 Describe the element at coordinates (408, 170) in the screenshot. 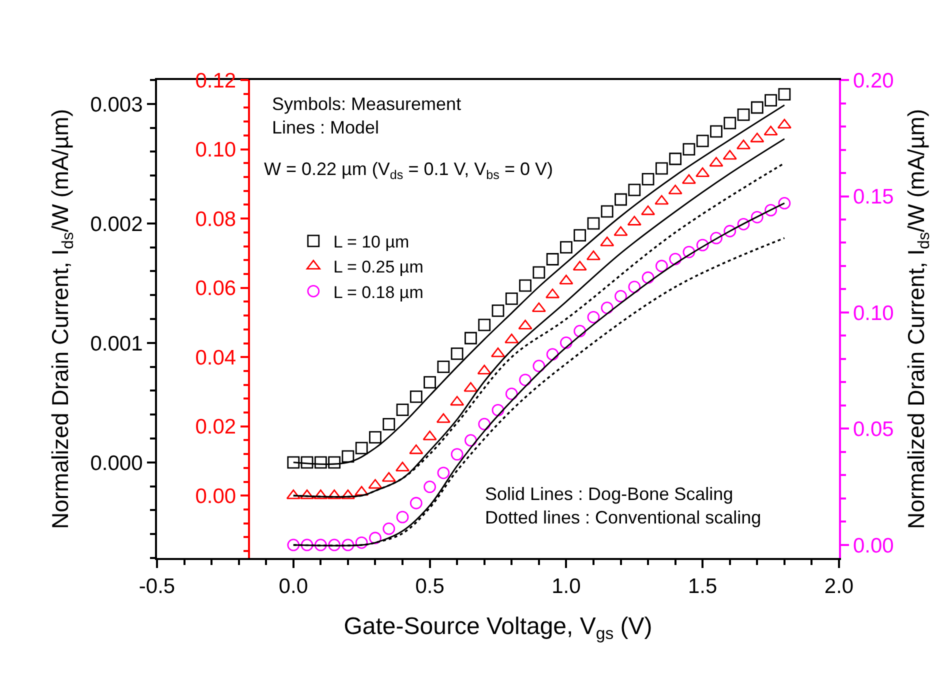

I see `annotation: W = 0.22 µm (V$_{ds}$ = 0.1 V, V$_{bs}$ = 0 V)` at that location.